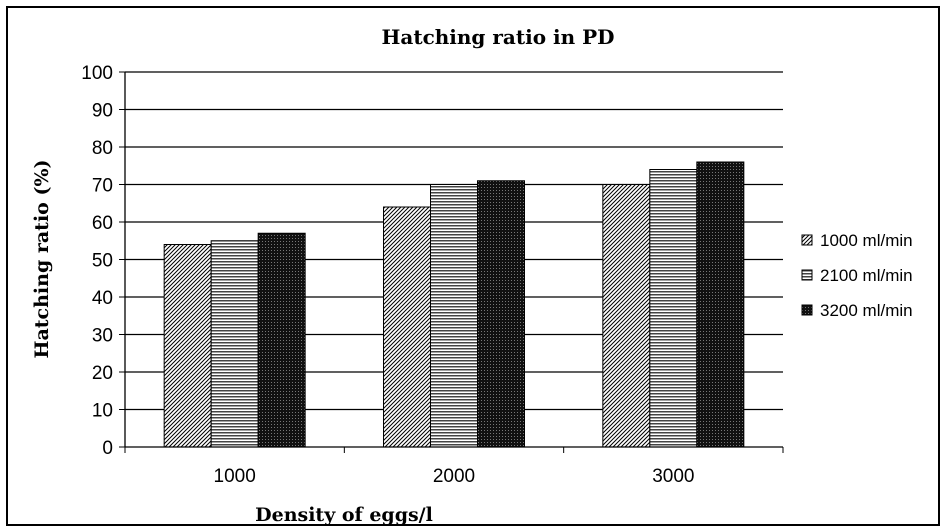 This screenshot has width=950, height=528. Describe the element at coordinates (866, 310) in the screenshot. I see `legend-label: 3200 ml/min` at that location.